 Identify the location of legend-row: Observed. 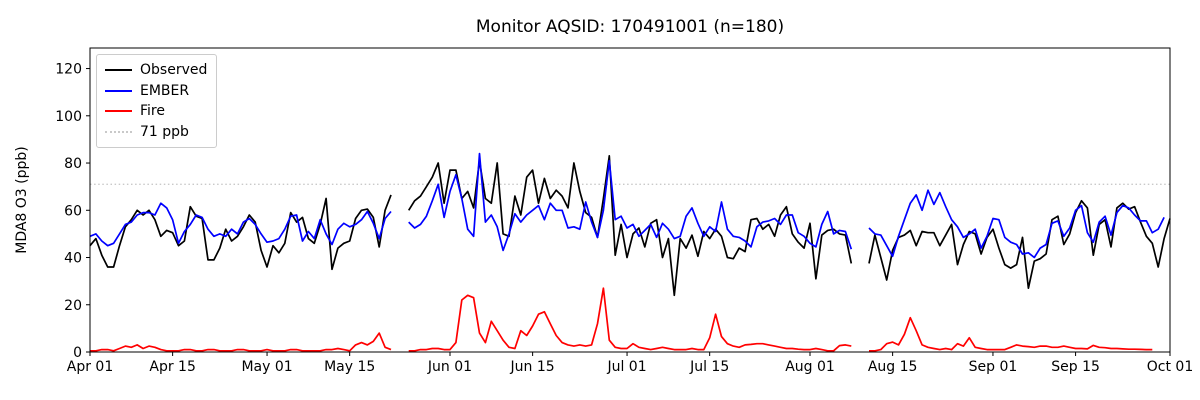
(156, 70).